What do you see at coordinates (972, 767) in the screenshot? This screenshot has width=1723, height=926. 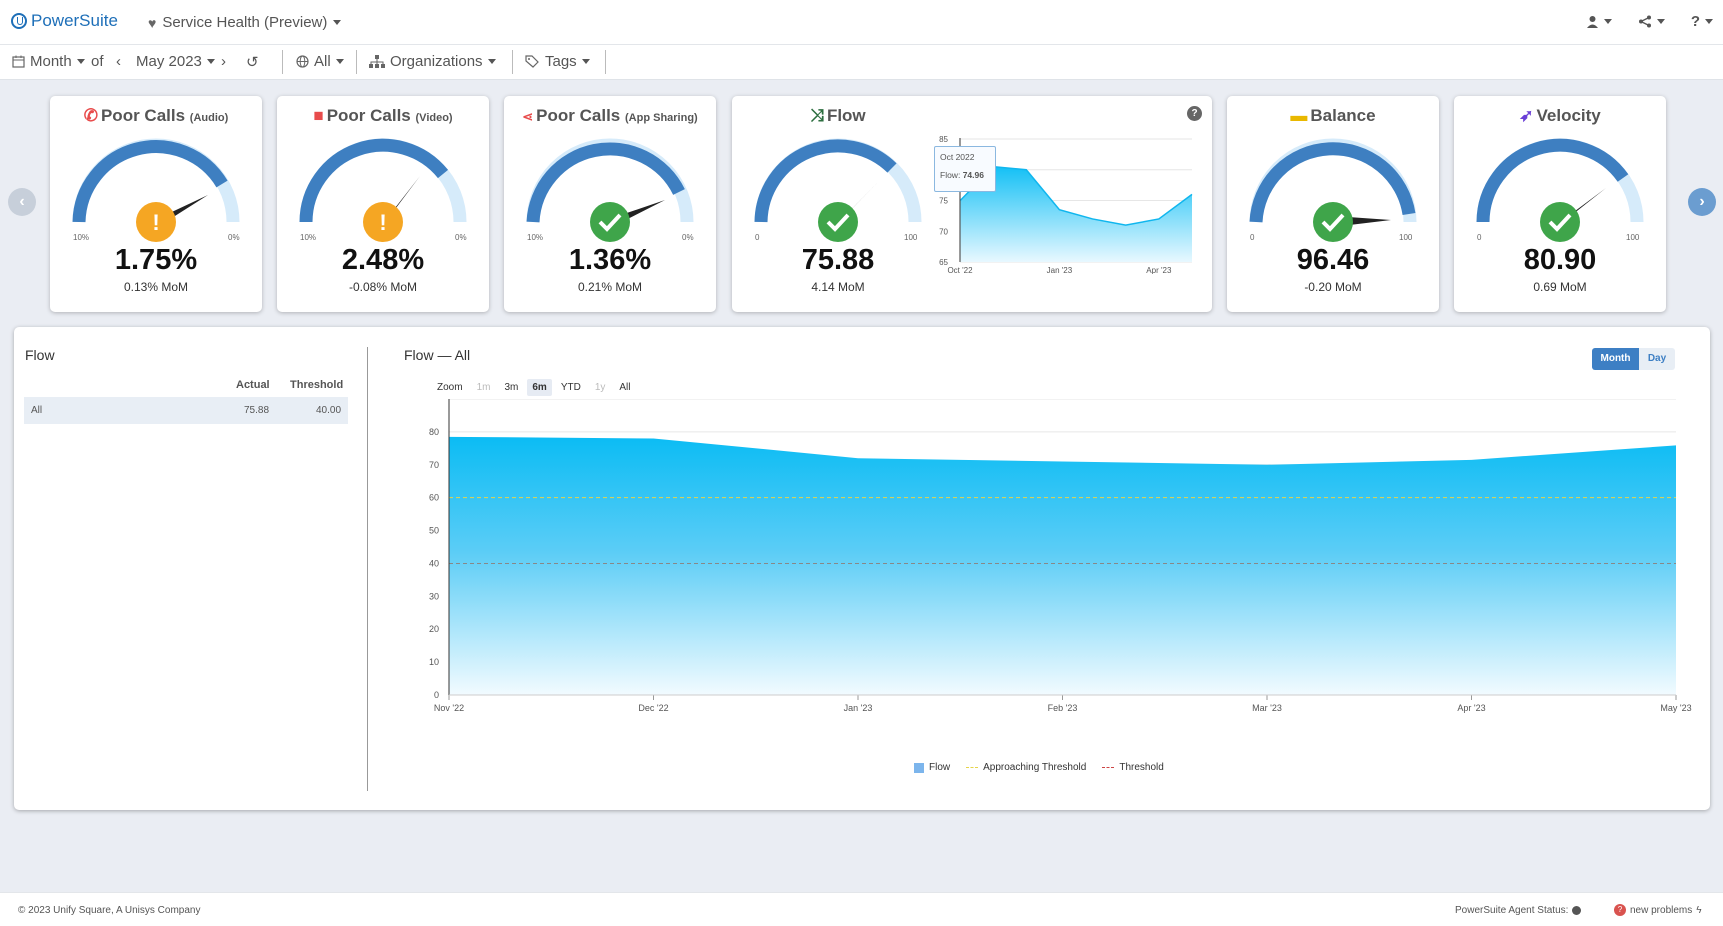 I see `legend-swatch` at bounding box center [972, 767].